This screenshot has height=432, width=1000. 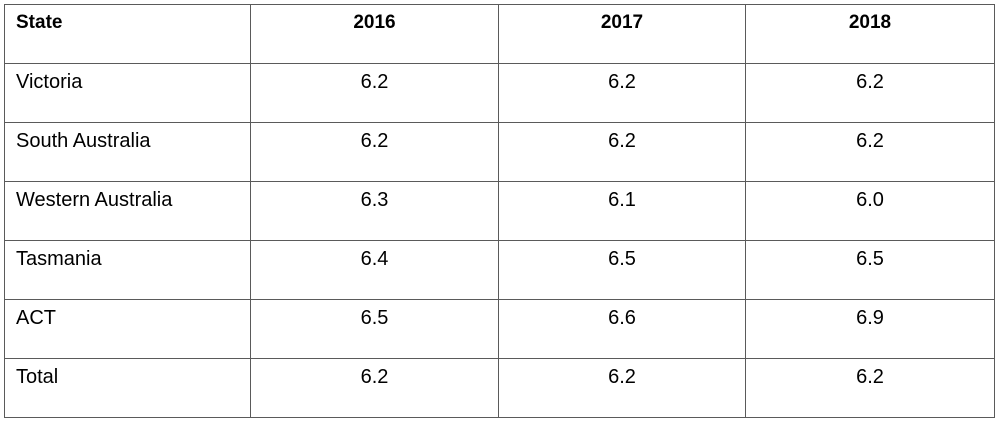 What do you see at coordinates (374, 34) in the screenshot?
I see `column-header-2016: 2016` at bounding box center [374, 34].